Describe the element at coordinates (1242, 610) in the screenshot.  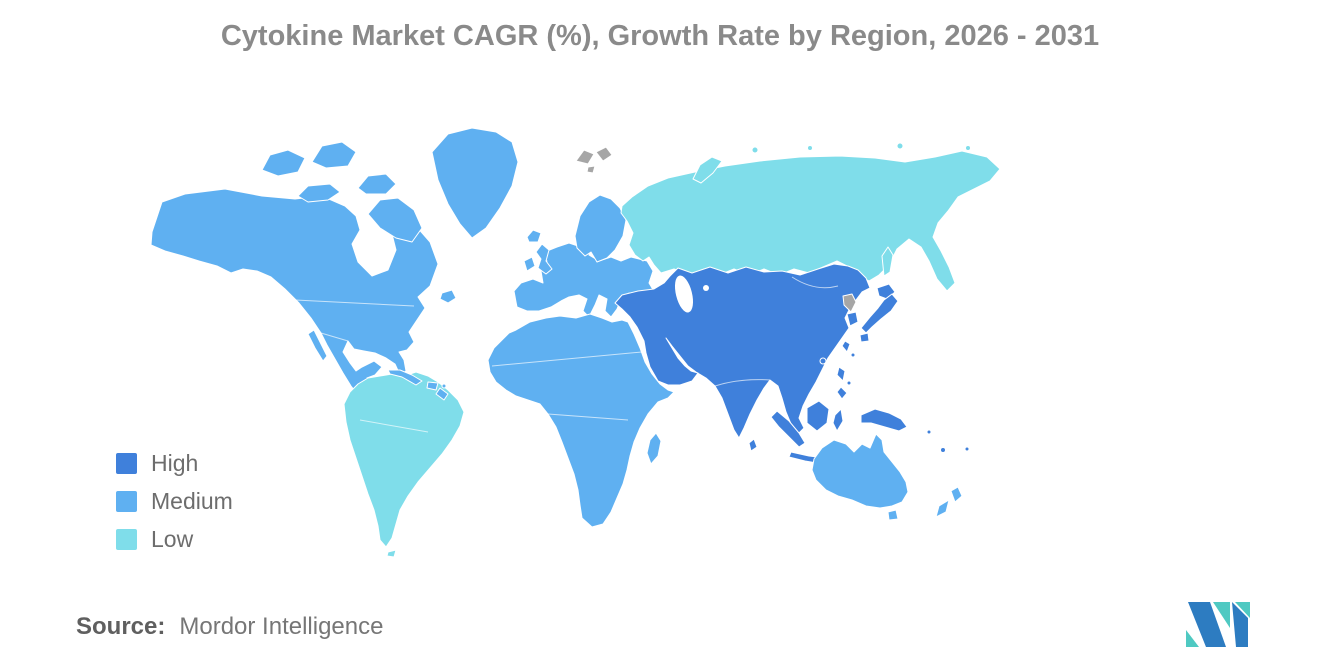
I see `logo-teal-top-right` at that location.